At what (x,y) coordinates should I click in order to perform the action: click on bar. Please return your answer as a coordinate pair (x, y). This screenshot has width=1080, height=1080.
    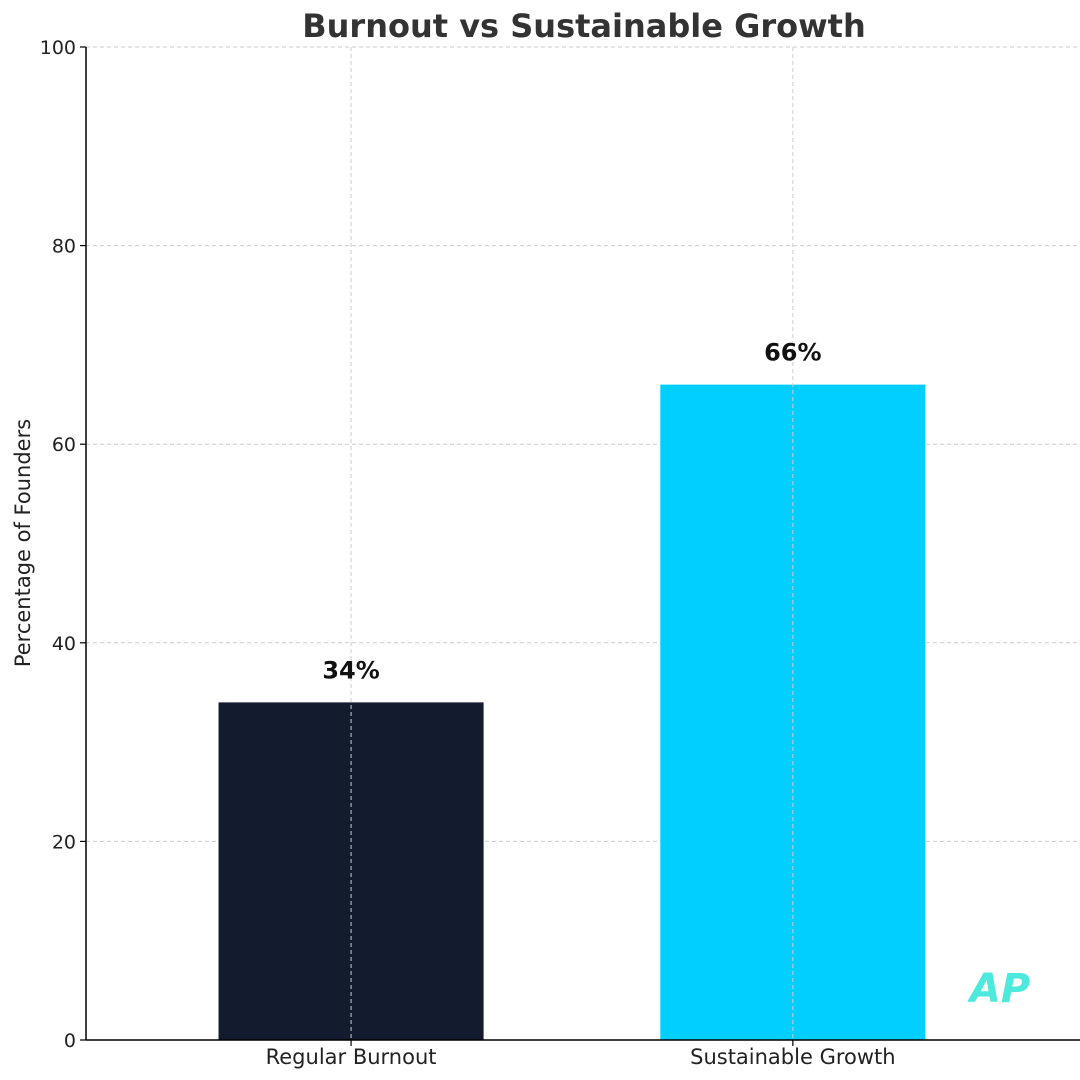
    Looking at the image, I should click on (351, 871).